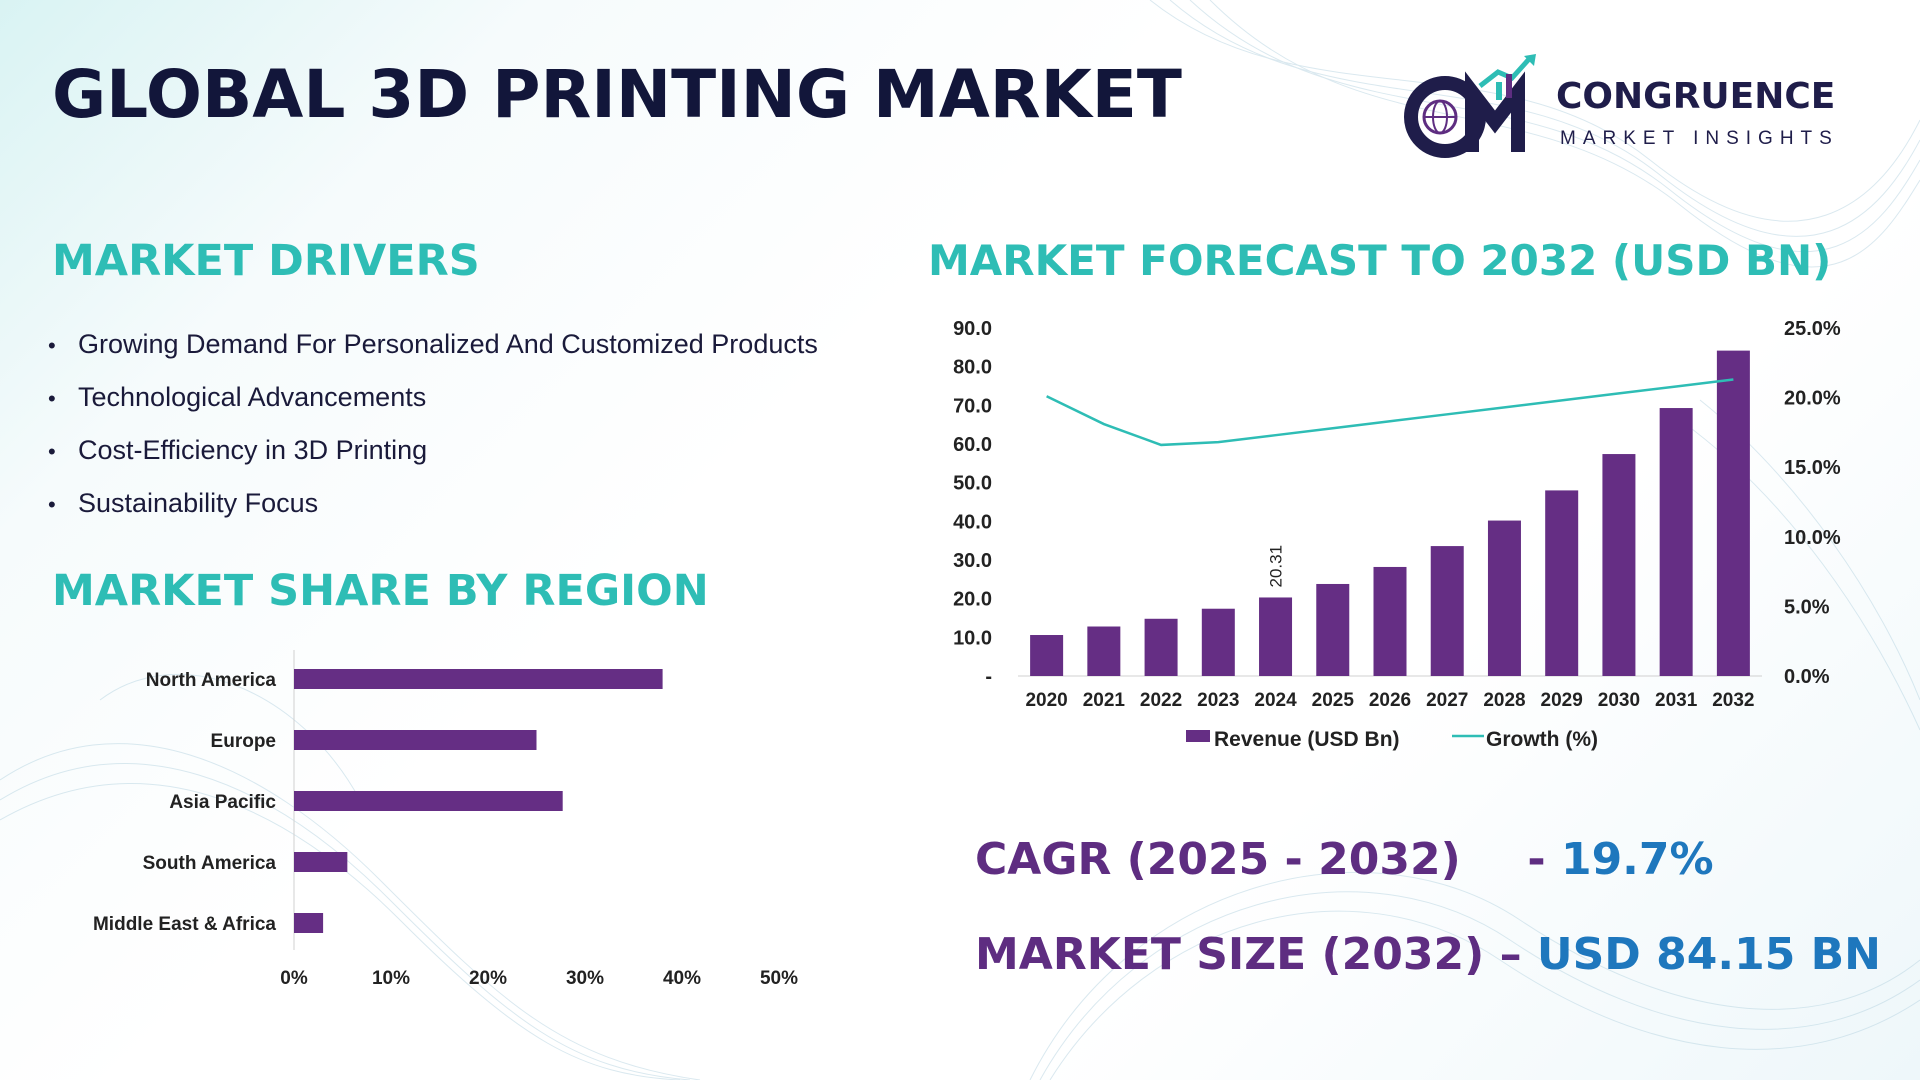 The width and height of the screenshot is (1920, 1080). Describe the element at coordinates (253, 450) in the screenshot. I see `driver-text: Cost-Efficiency in 3D Printing` at that location.